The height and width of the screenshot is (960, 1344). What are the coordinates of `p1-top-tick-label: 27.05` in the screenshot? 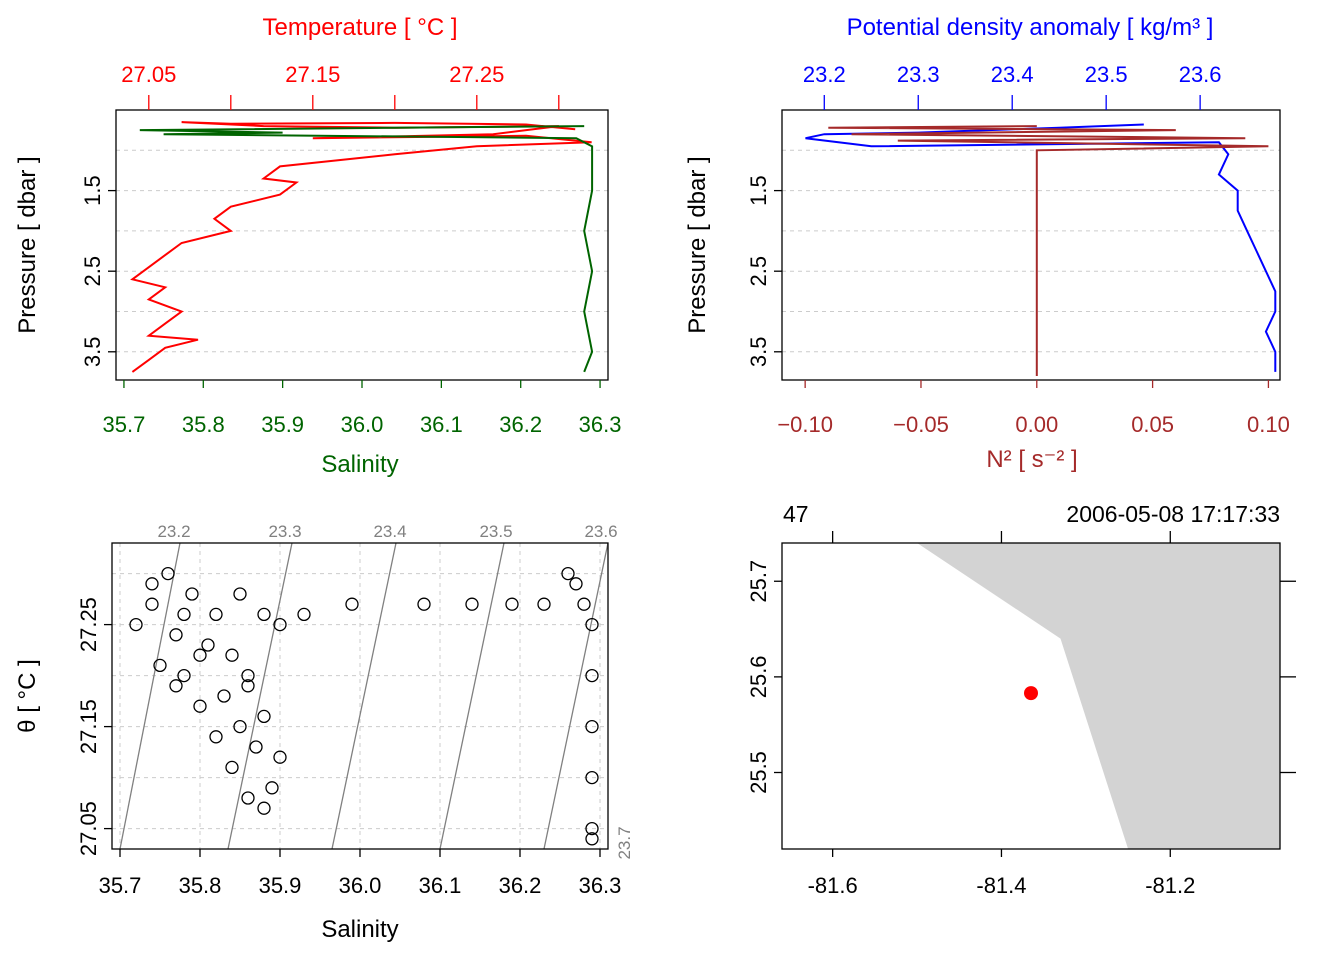 It's located at (148, 74).